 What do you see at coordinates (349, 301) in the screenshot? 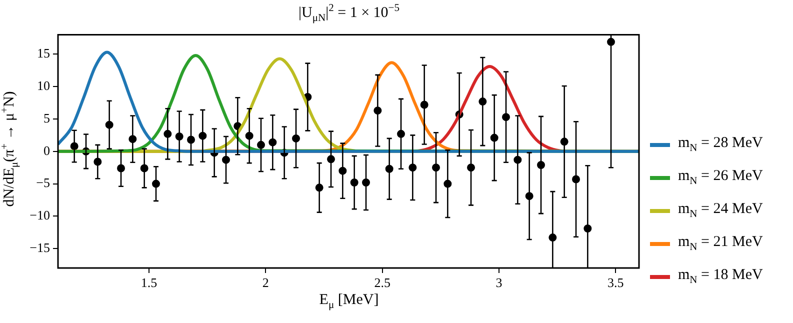
I see `x-axis-title: E$_{μ}$ [MeV]` at bounding box center [349, 301].